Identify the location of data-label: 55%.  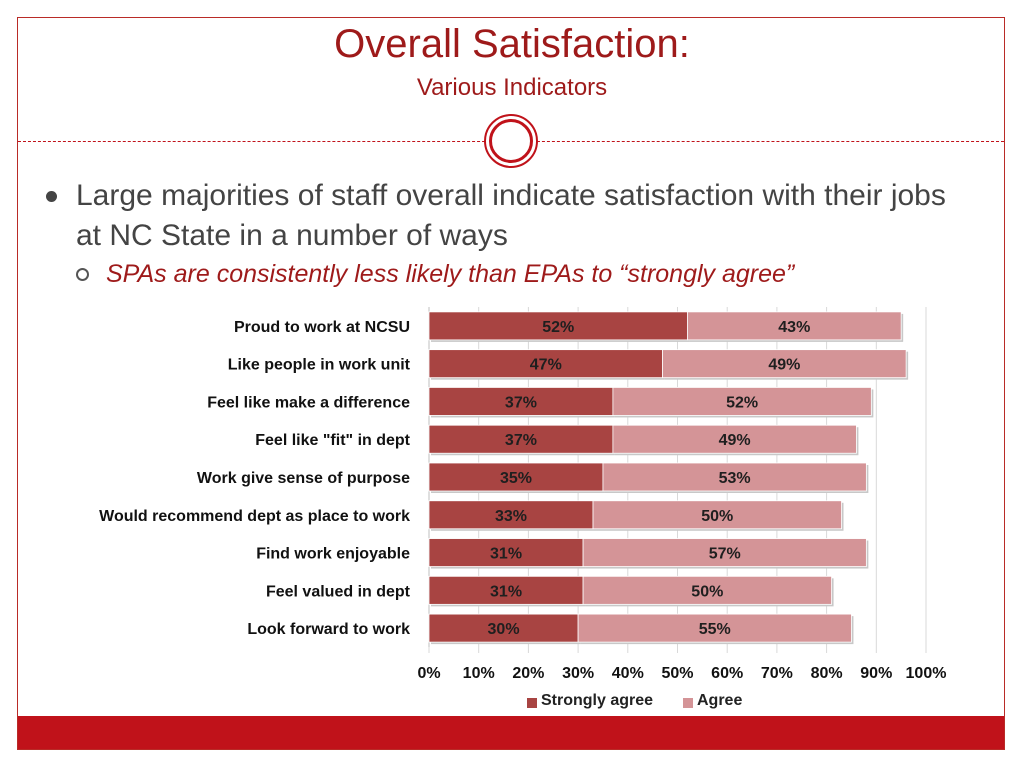
(715, 629).